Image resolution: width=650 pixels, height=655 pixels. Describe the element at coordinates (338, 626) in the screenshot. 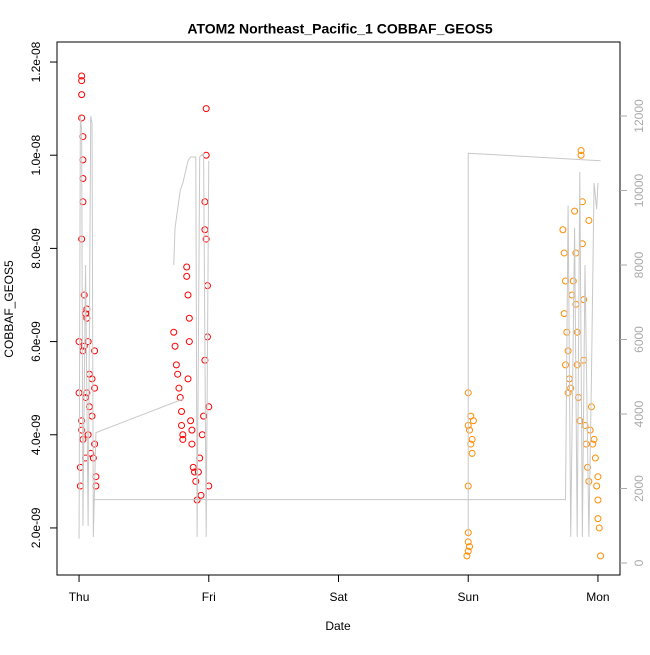

I see `x-axis-label: Date` at that location.